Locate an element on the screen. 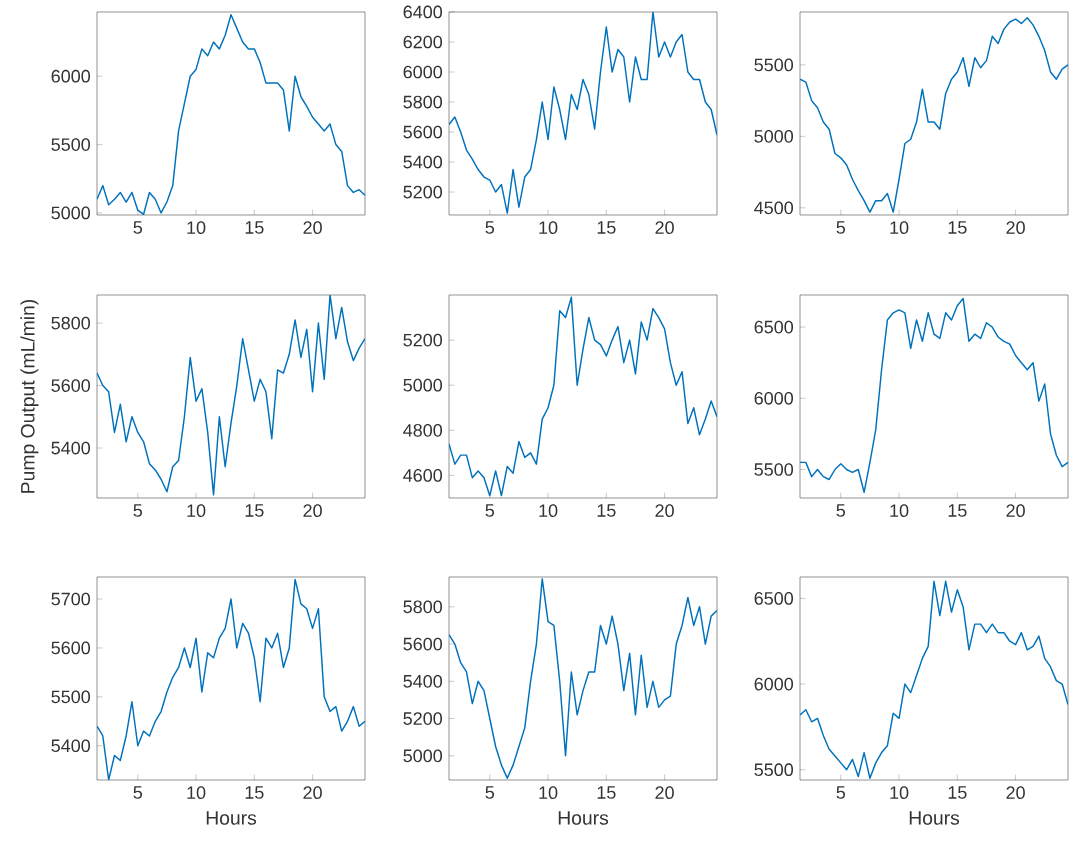 The height and width of the screenshot is (850, 1073). y-axis-title: Pump Output (mL/min) is located at coordinates (29, 396).